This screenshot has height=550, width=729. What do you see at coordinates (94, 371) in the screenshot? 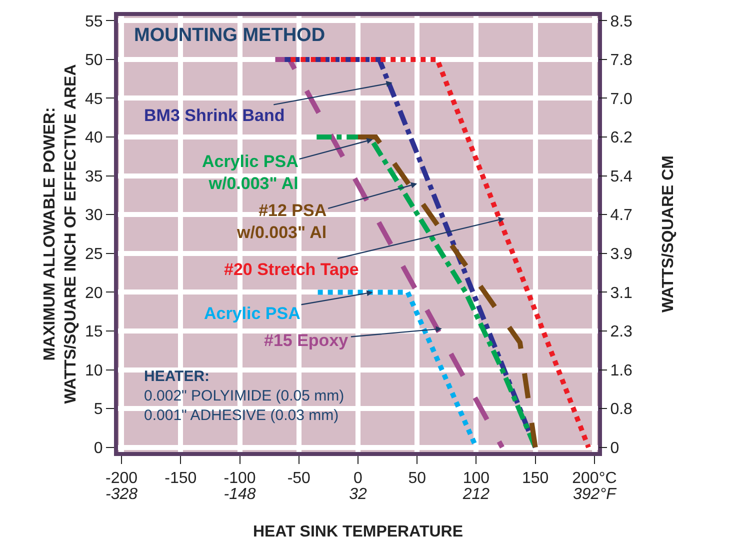
I see `y-tick-label: 10` at bounding box center [94, 371].